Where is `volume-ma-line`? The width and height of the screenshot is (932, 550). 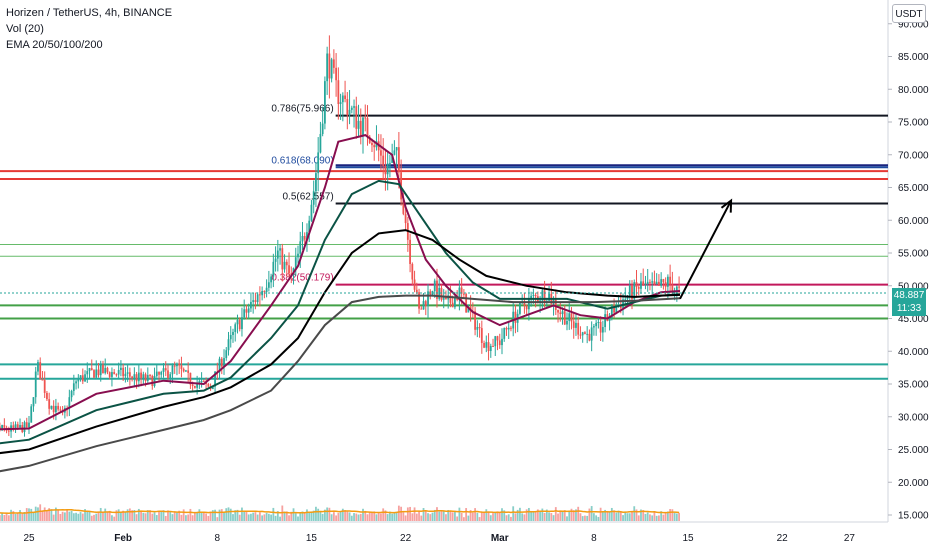
volume-ma-line is located at coordinates (340, 511).